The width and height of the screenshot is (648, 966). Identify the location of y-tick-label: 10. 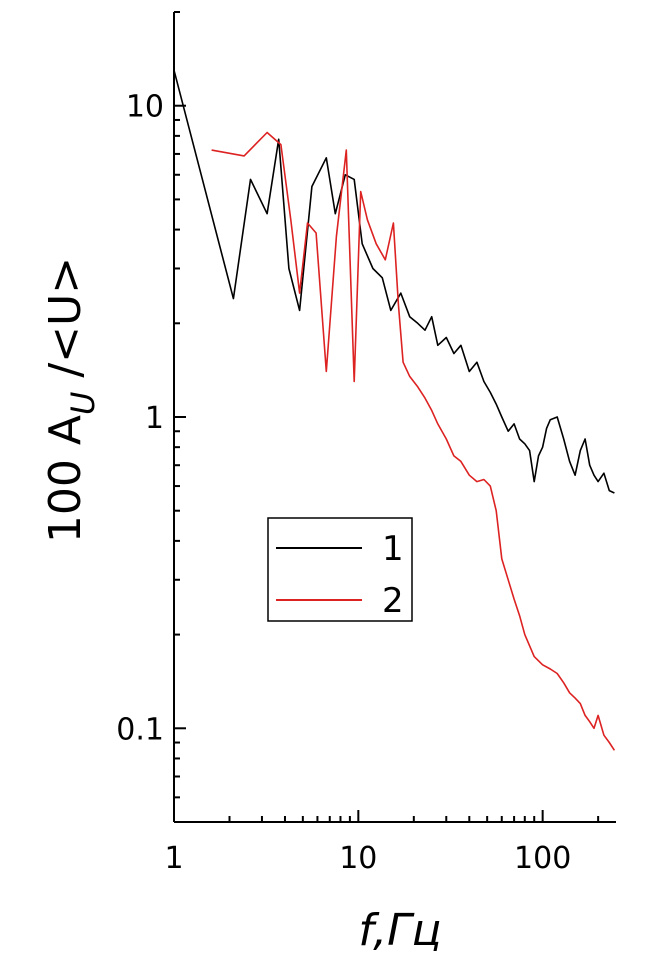
(145, 107).